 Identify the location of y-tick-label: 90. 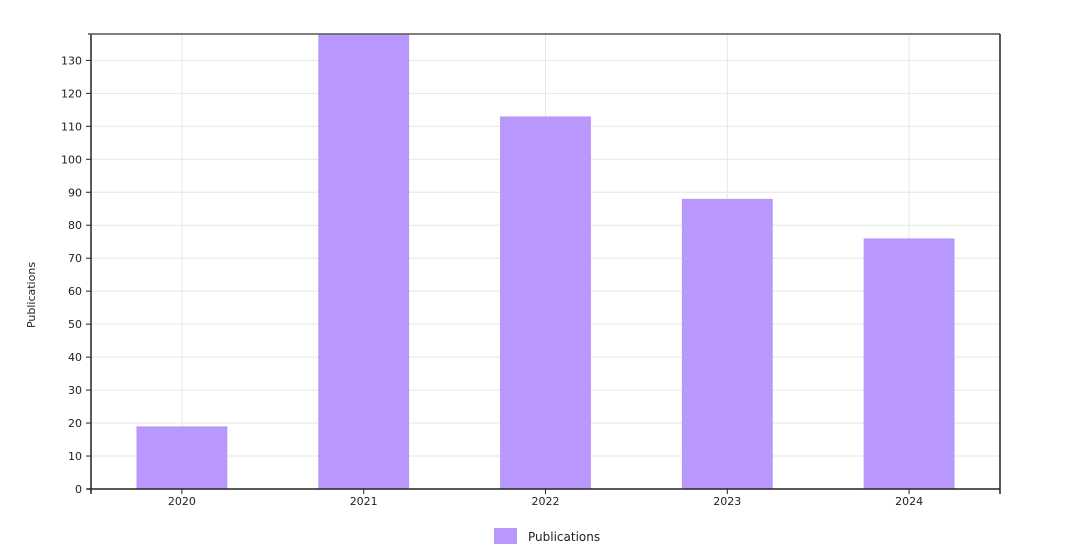
(75, 192).